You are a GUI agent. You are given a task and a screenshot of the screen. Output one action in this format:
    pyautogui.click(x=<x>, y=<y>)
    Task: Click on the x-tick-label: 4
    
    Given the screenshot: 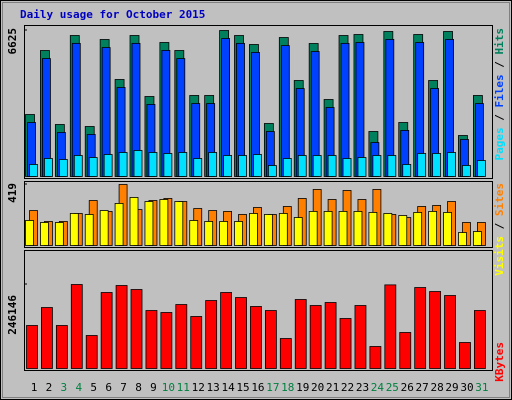 What is the action you would take?
    pyautogui.click(x=78, y=387)
    